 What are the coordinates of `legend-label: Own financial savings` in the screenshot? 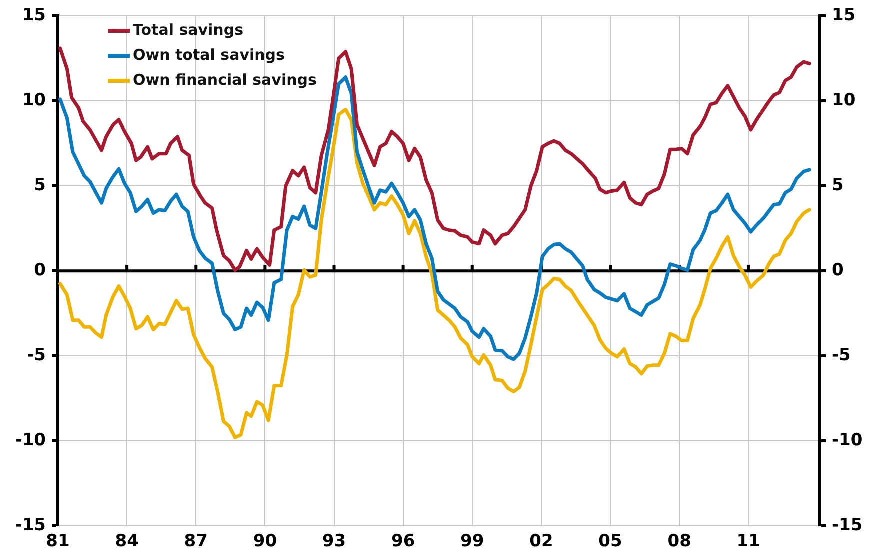 It's located at (225, 81).